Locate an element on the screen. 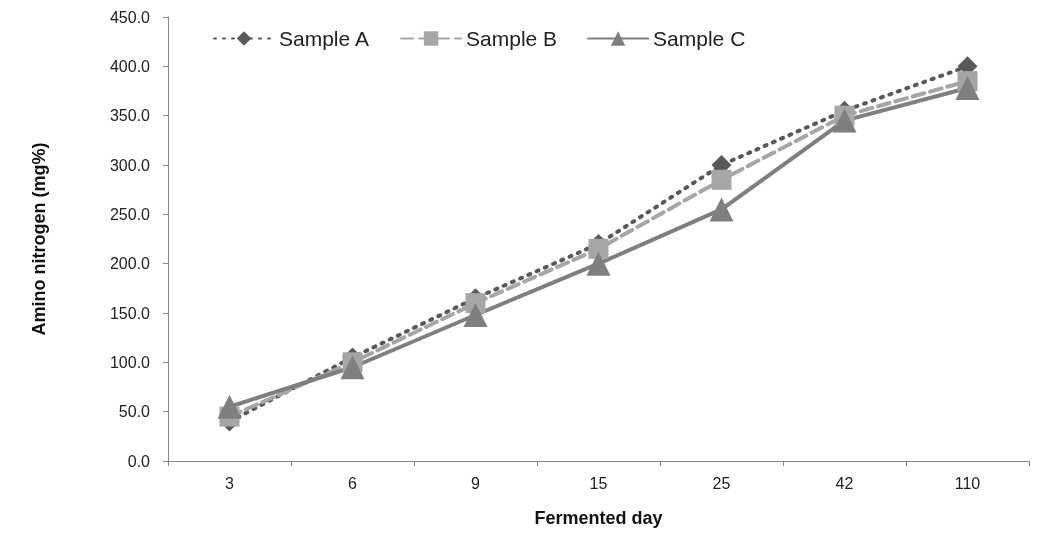  y-tick-label: 100.0 is located at coordinates (130, 362).